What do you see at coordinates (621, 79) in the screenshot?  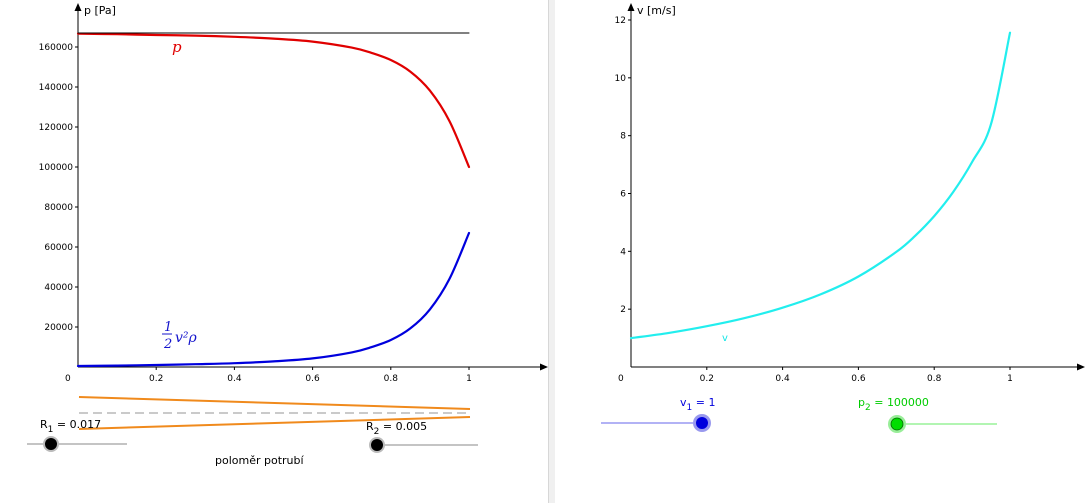 I see `y-tick-label: 10` at bounding box center [621, 79].